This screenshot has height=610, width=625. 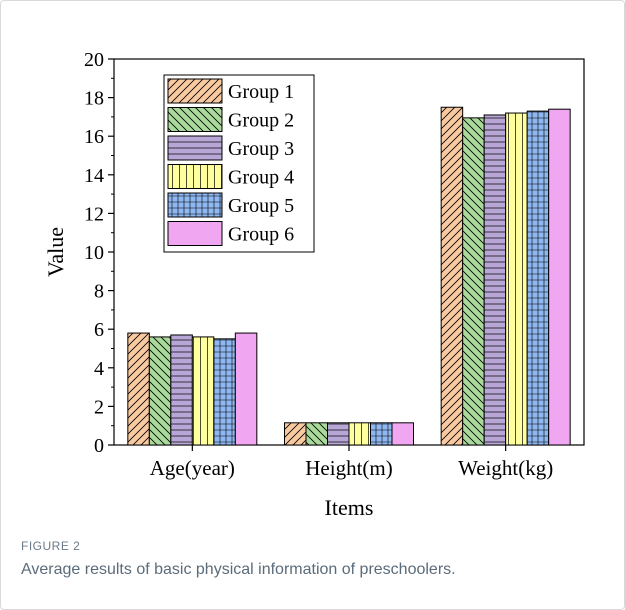 What do you see at coordinates (94, 60) in the screenshot?
I see `y-tick-label: 20` at bounding box center [94, 60].